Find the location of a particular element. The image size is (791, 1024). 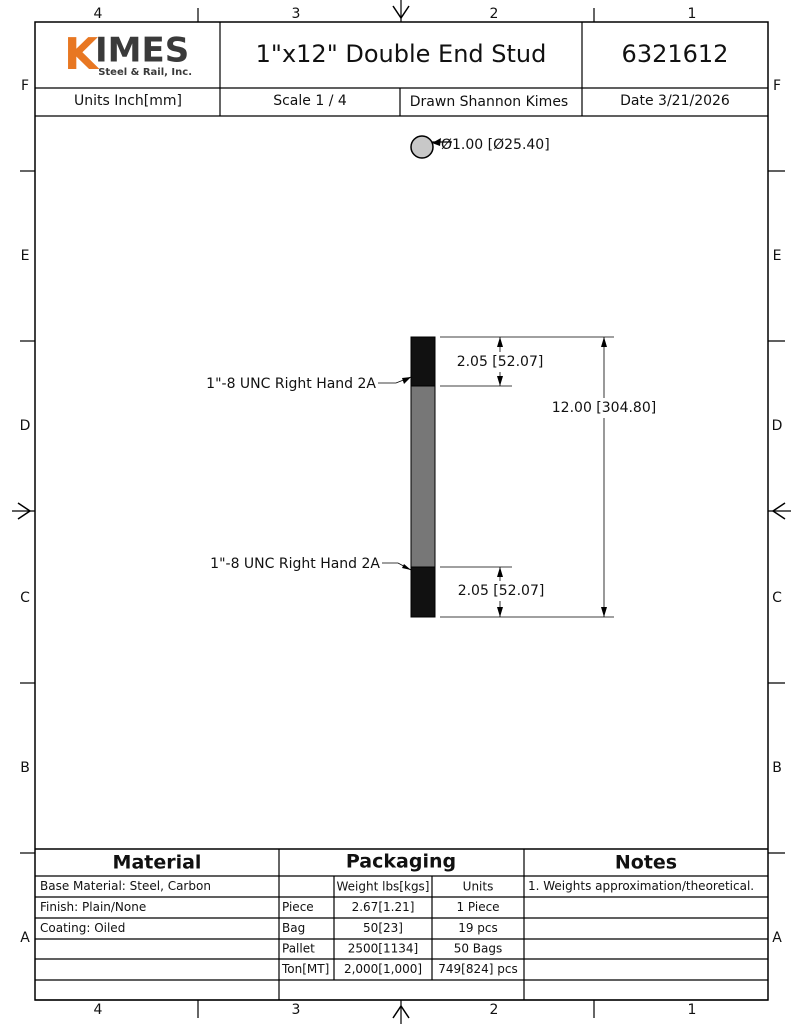

logo-name: IMES is located at coordinates (142, 51).